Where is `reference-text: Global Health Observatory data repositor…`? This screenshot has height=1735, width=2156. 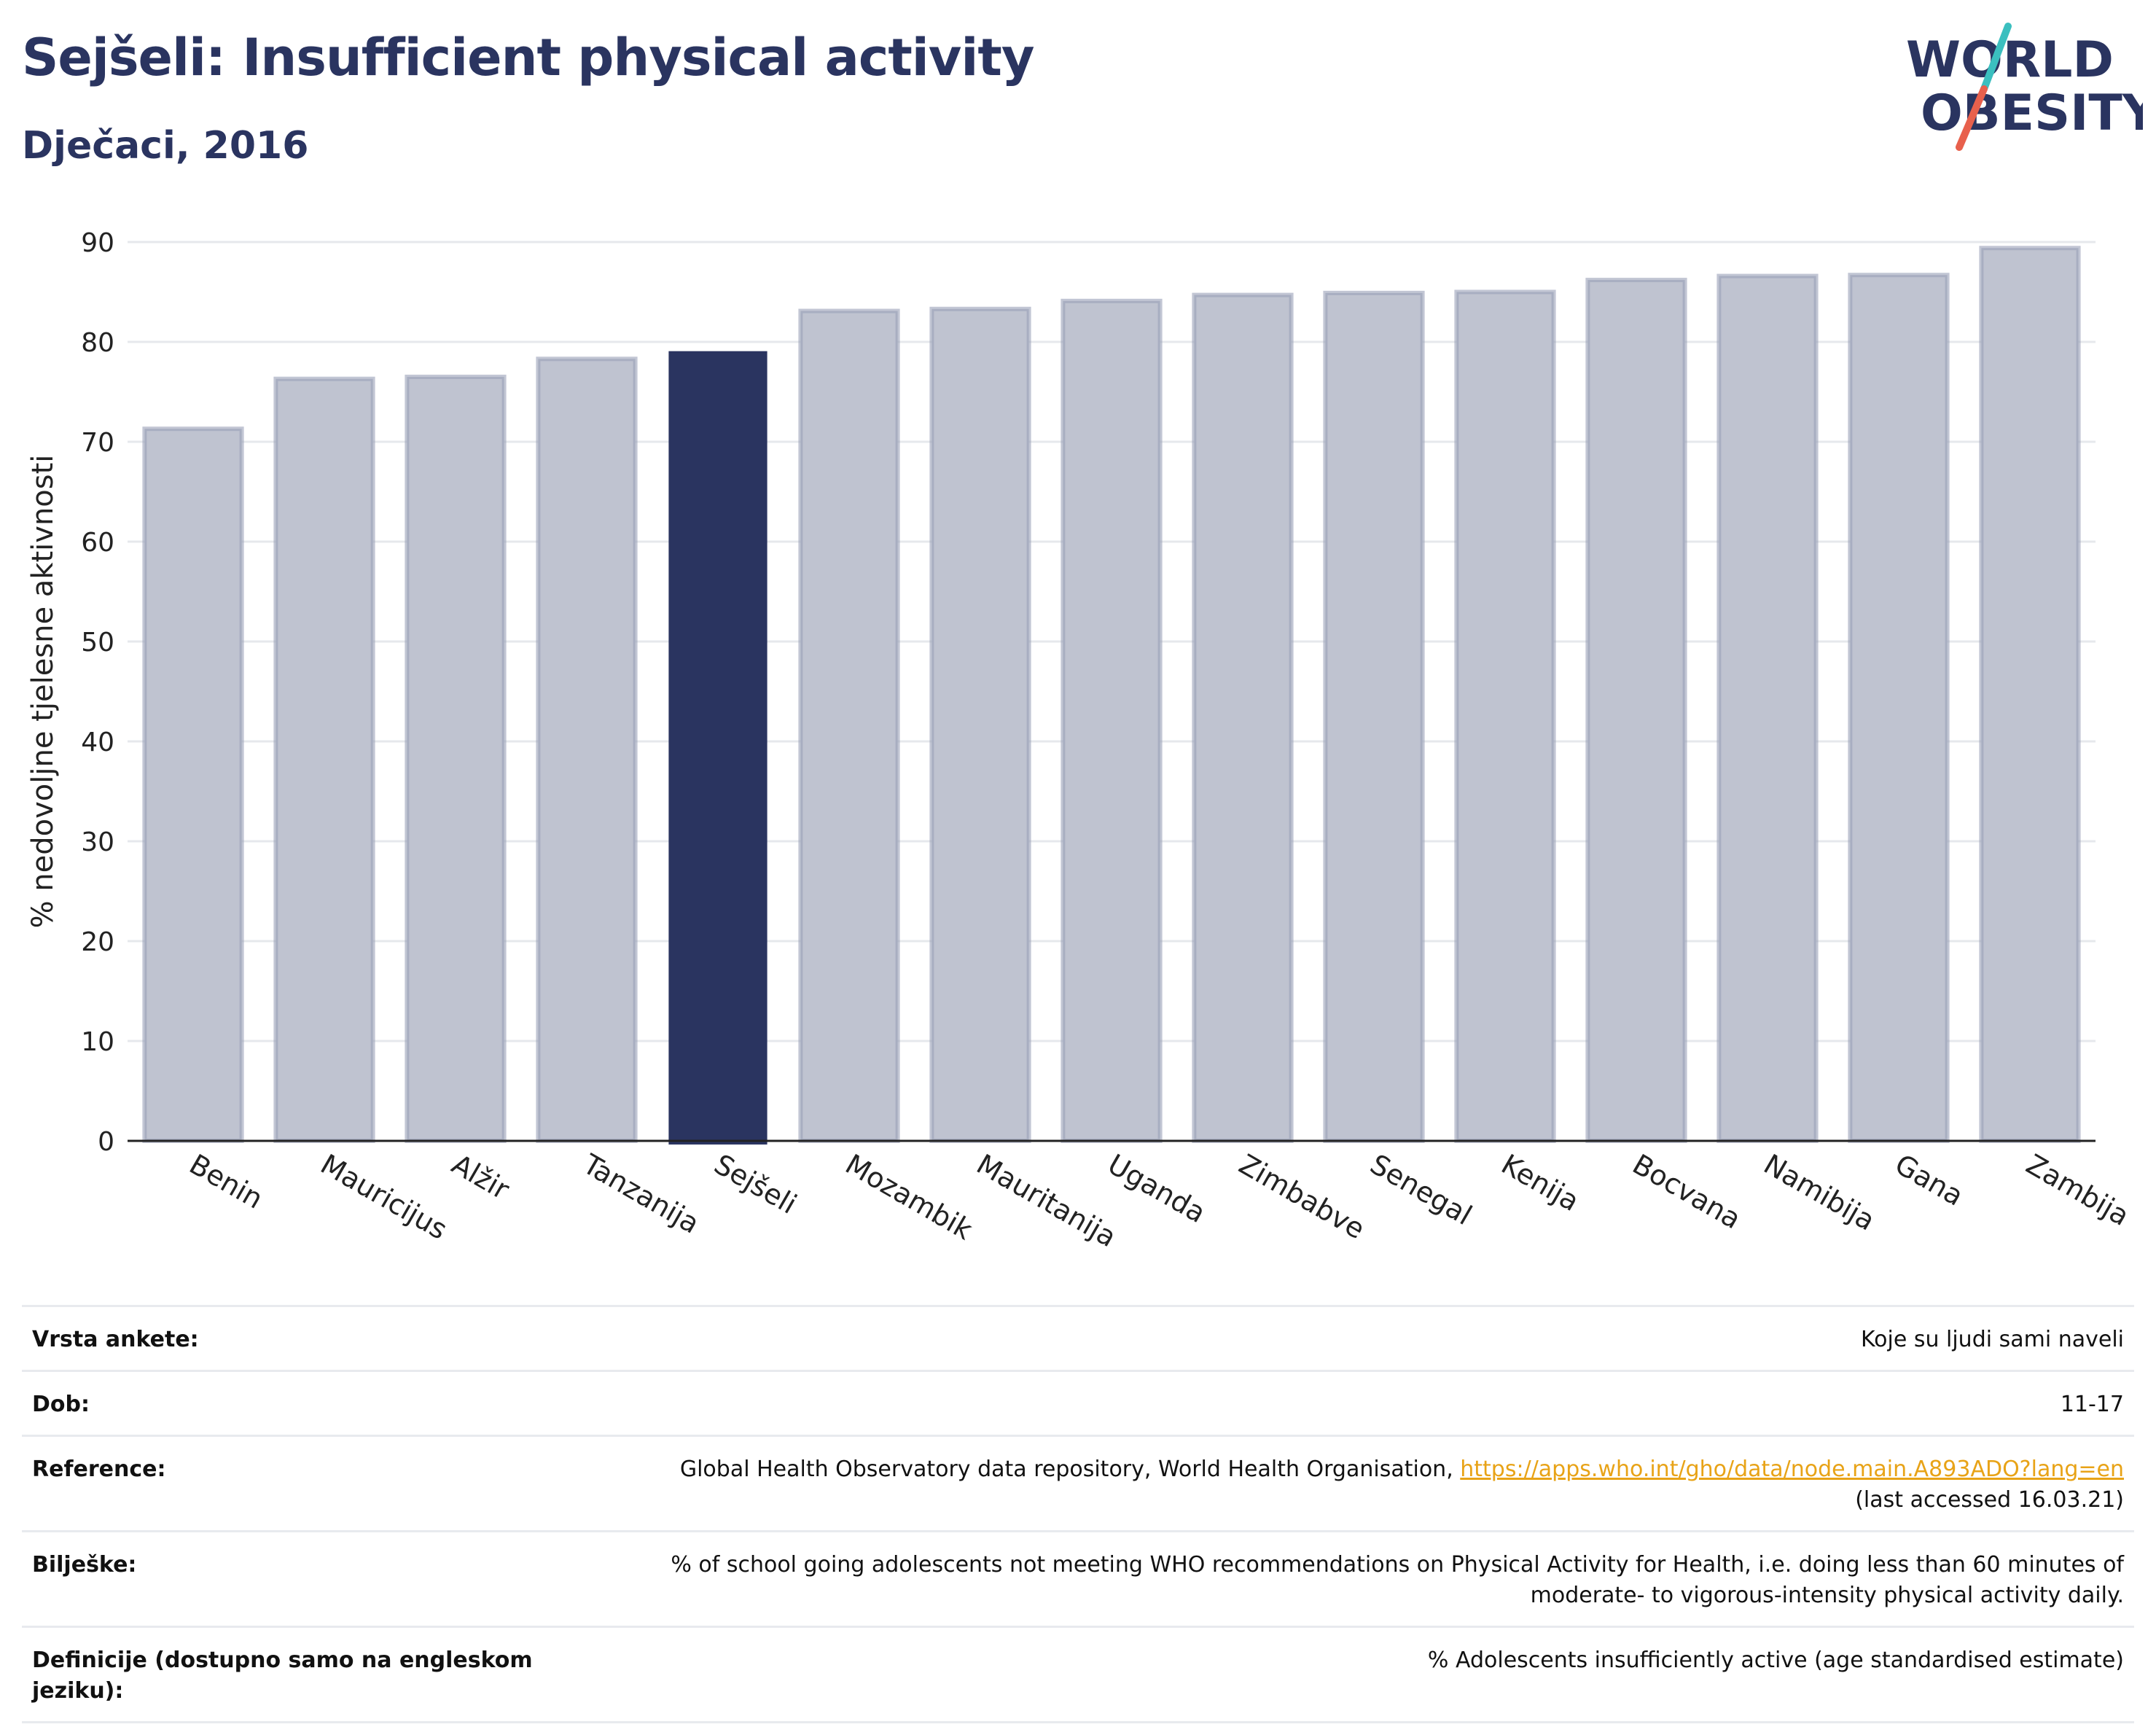 reference-text: Global Health Observatory data repositor… is located at coordinates (1070, 1469).